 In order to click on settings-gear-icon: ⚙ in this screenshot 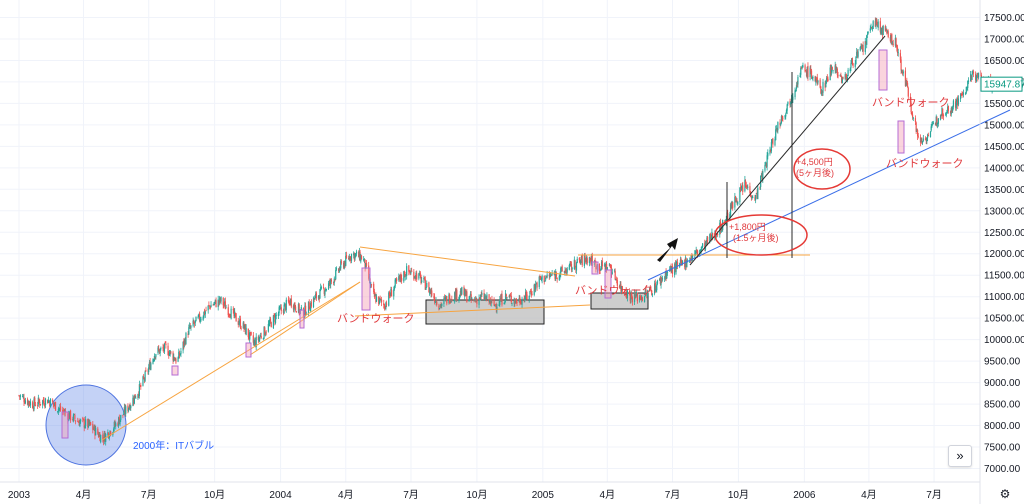, I will do `click(1005, 494)`.